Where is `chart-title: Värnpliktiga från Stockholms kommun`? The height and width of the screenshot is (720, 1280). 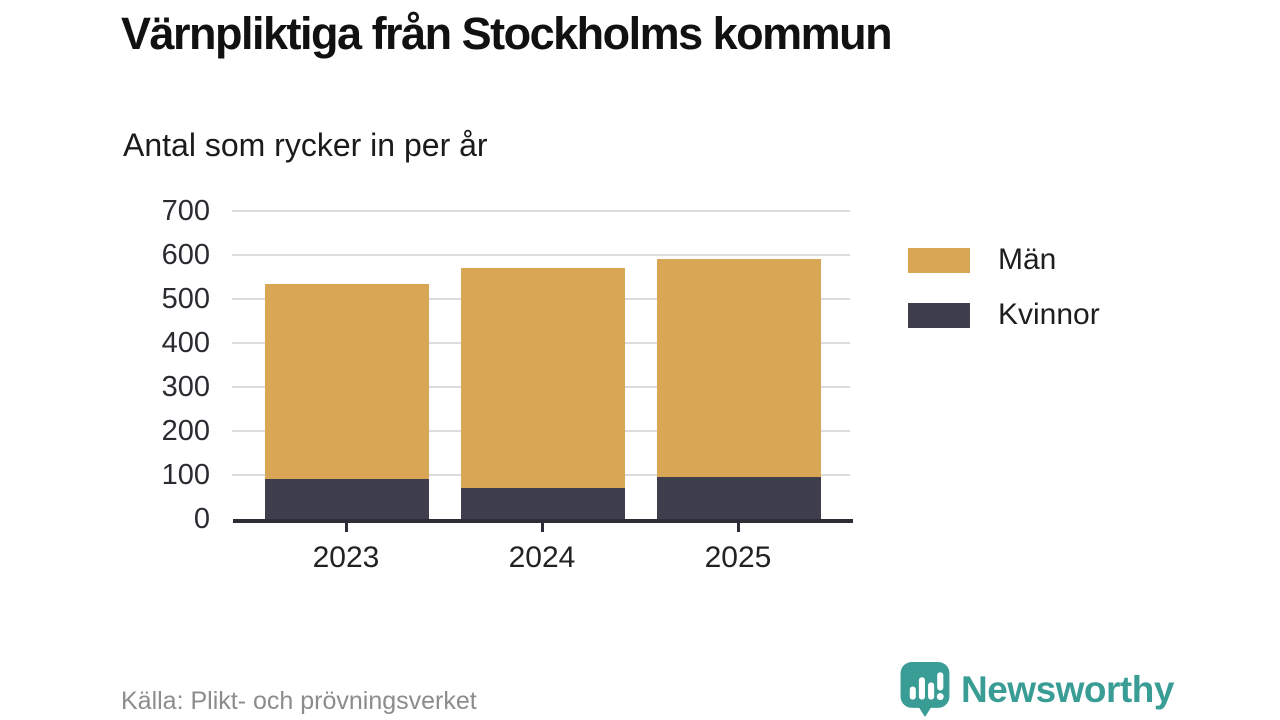
chart-title: Värnpliktiga från Stockholms kommun is located at coordinates (507, 33).